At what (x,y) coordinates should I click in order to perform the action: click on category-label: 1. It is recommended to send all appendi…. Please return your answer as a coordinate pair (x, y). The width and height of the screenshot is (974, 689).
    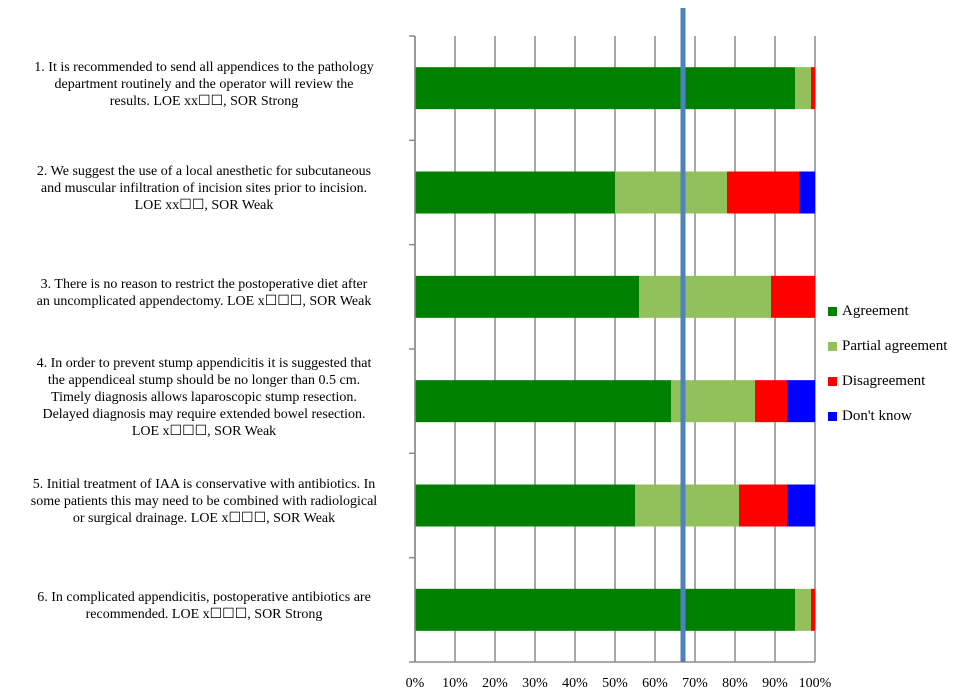
    Looking at the image, I should click on (204, 84).